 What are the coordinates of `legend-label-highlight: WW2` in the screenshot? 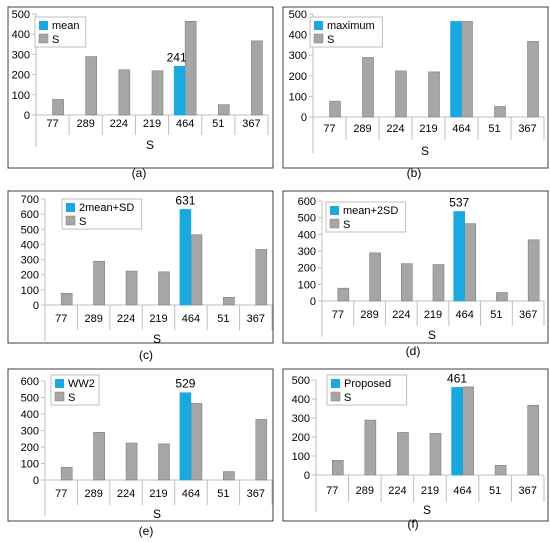 It's located at (81, 384).